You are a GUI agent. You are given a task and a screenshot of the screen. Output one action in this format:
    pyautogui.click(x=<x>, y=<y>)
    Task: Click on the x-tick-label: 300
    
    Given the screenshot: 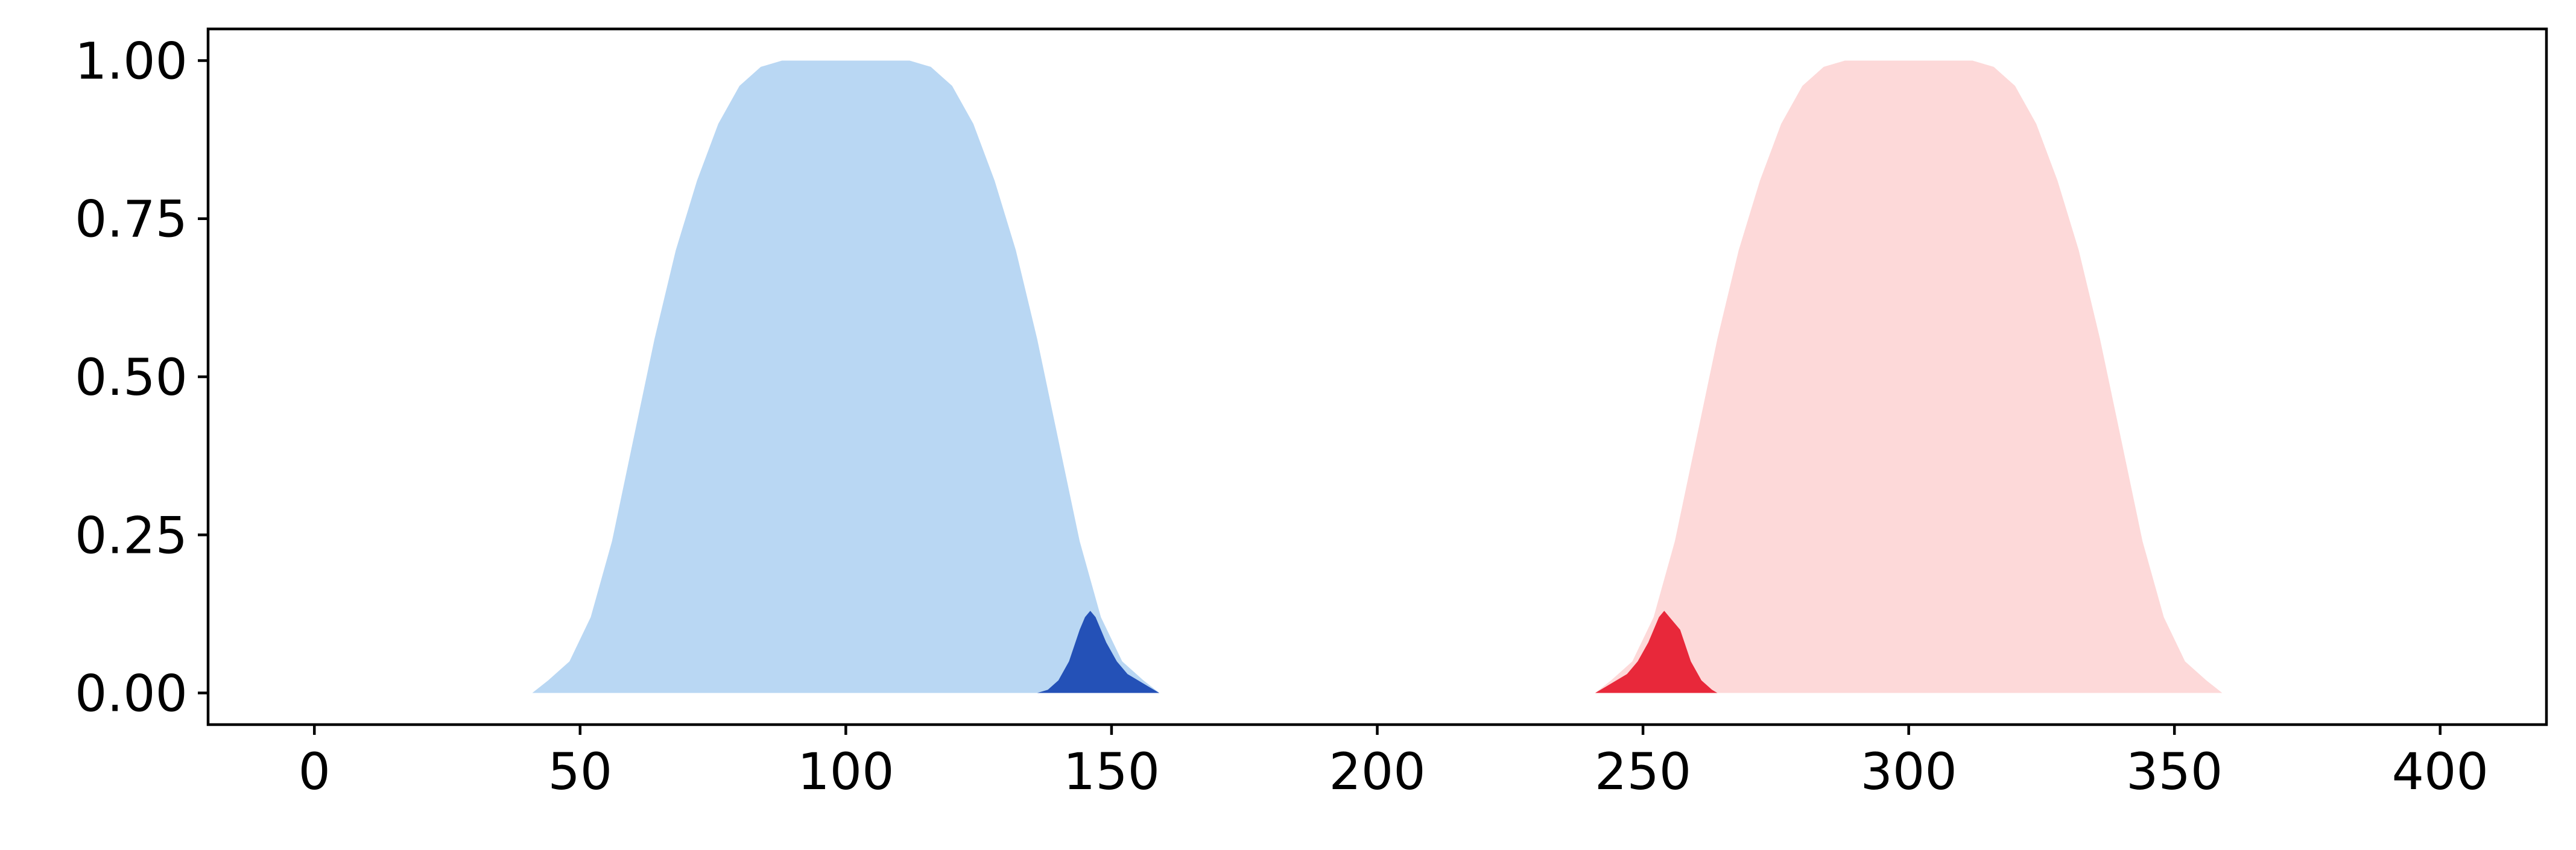 What is the action you would take?
    pyautogui.click(x=1908, y=771)
    